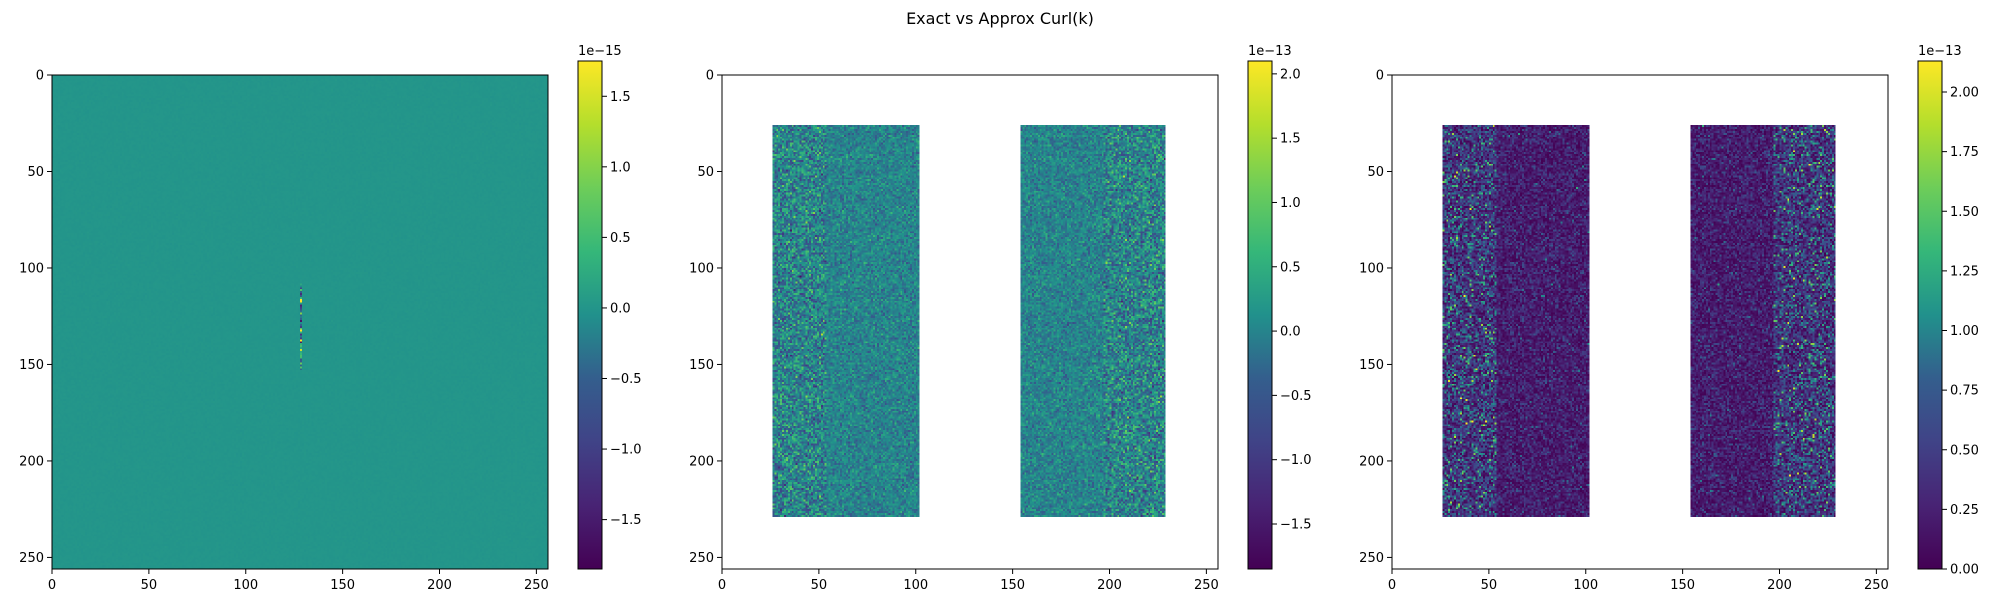 The width and height of the screenshot is (2000, 600). I want to click on figure-title: Exact vs Approx Curl(k), so click(1000, 18).